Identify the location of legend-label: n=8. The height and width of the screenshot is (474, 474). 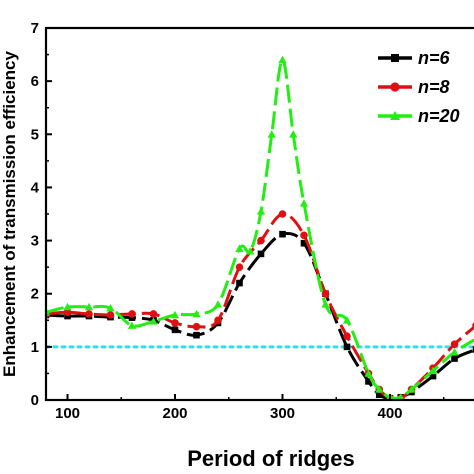
(434, 87).